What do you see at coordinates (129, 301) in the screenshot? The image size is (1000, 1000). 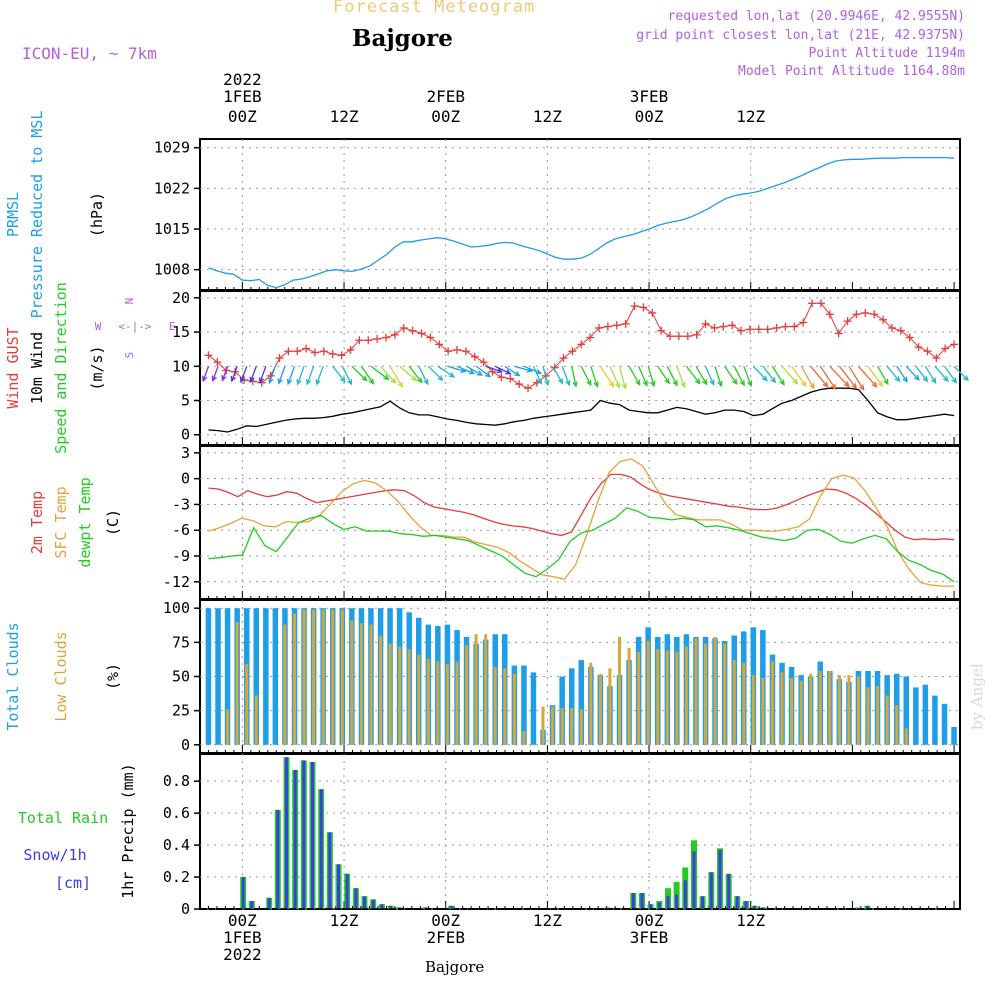 I see `compass-n: N` at bounding box center [129, 301].